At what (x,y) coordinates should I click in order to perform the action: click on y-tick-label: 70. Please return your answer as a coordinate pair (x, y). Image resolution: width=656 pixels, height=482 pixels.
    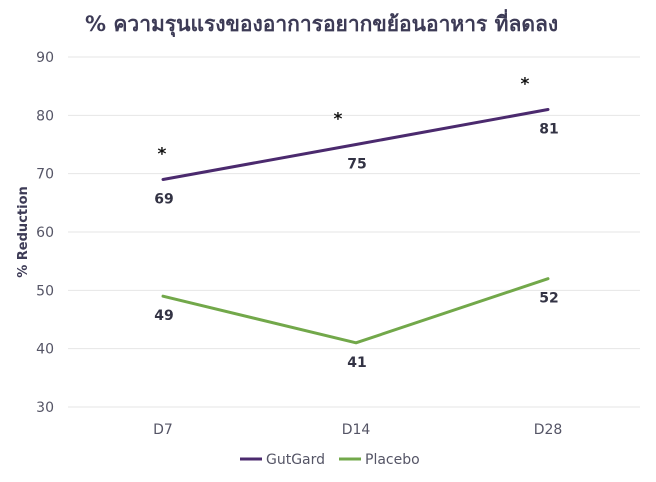
    Looking at the image, I should click on (45, 175).